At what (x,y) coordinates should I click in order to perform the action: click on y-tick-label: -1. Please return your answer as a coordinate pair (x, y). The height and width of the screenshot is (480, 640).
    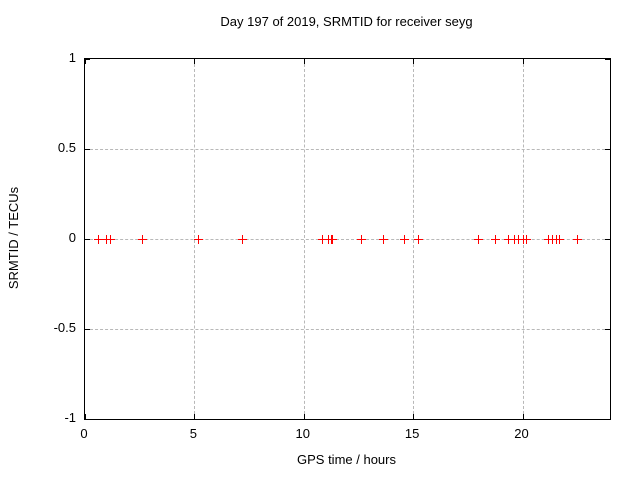
    Looking at the image, I should click on (70, 417).